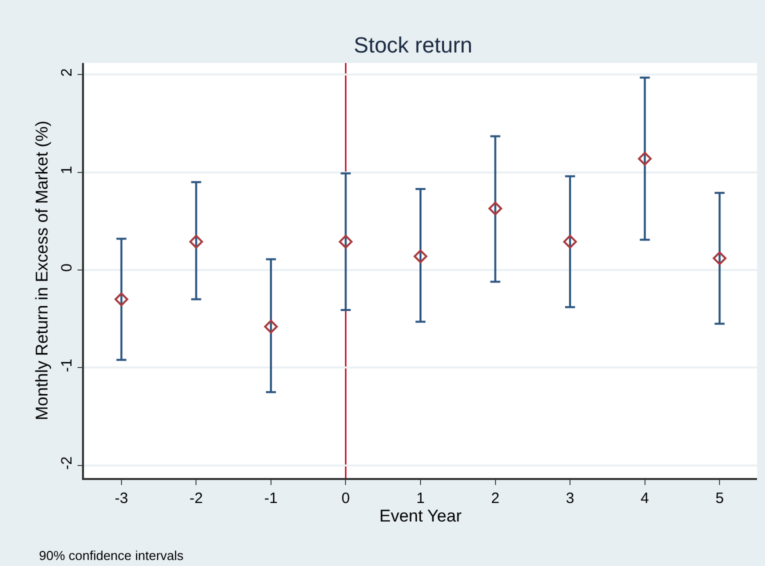  I want to click on y-tick-label: -2, so click(67, 463).